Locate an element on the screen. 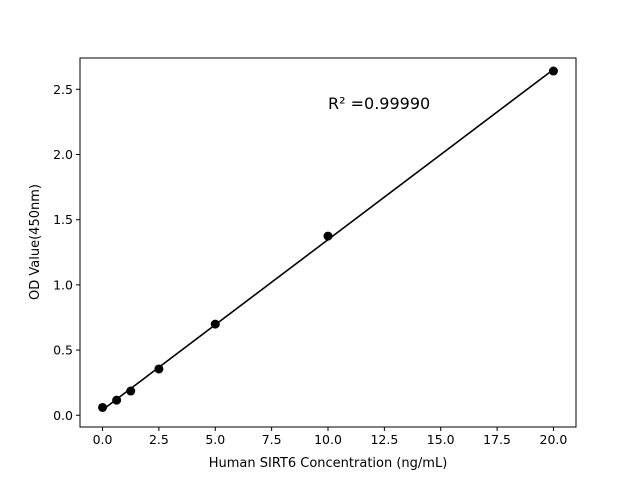 The image size is (640, 480). y-tick-label: 0.5 is located at coordinates (63, 350).